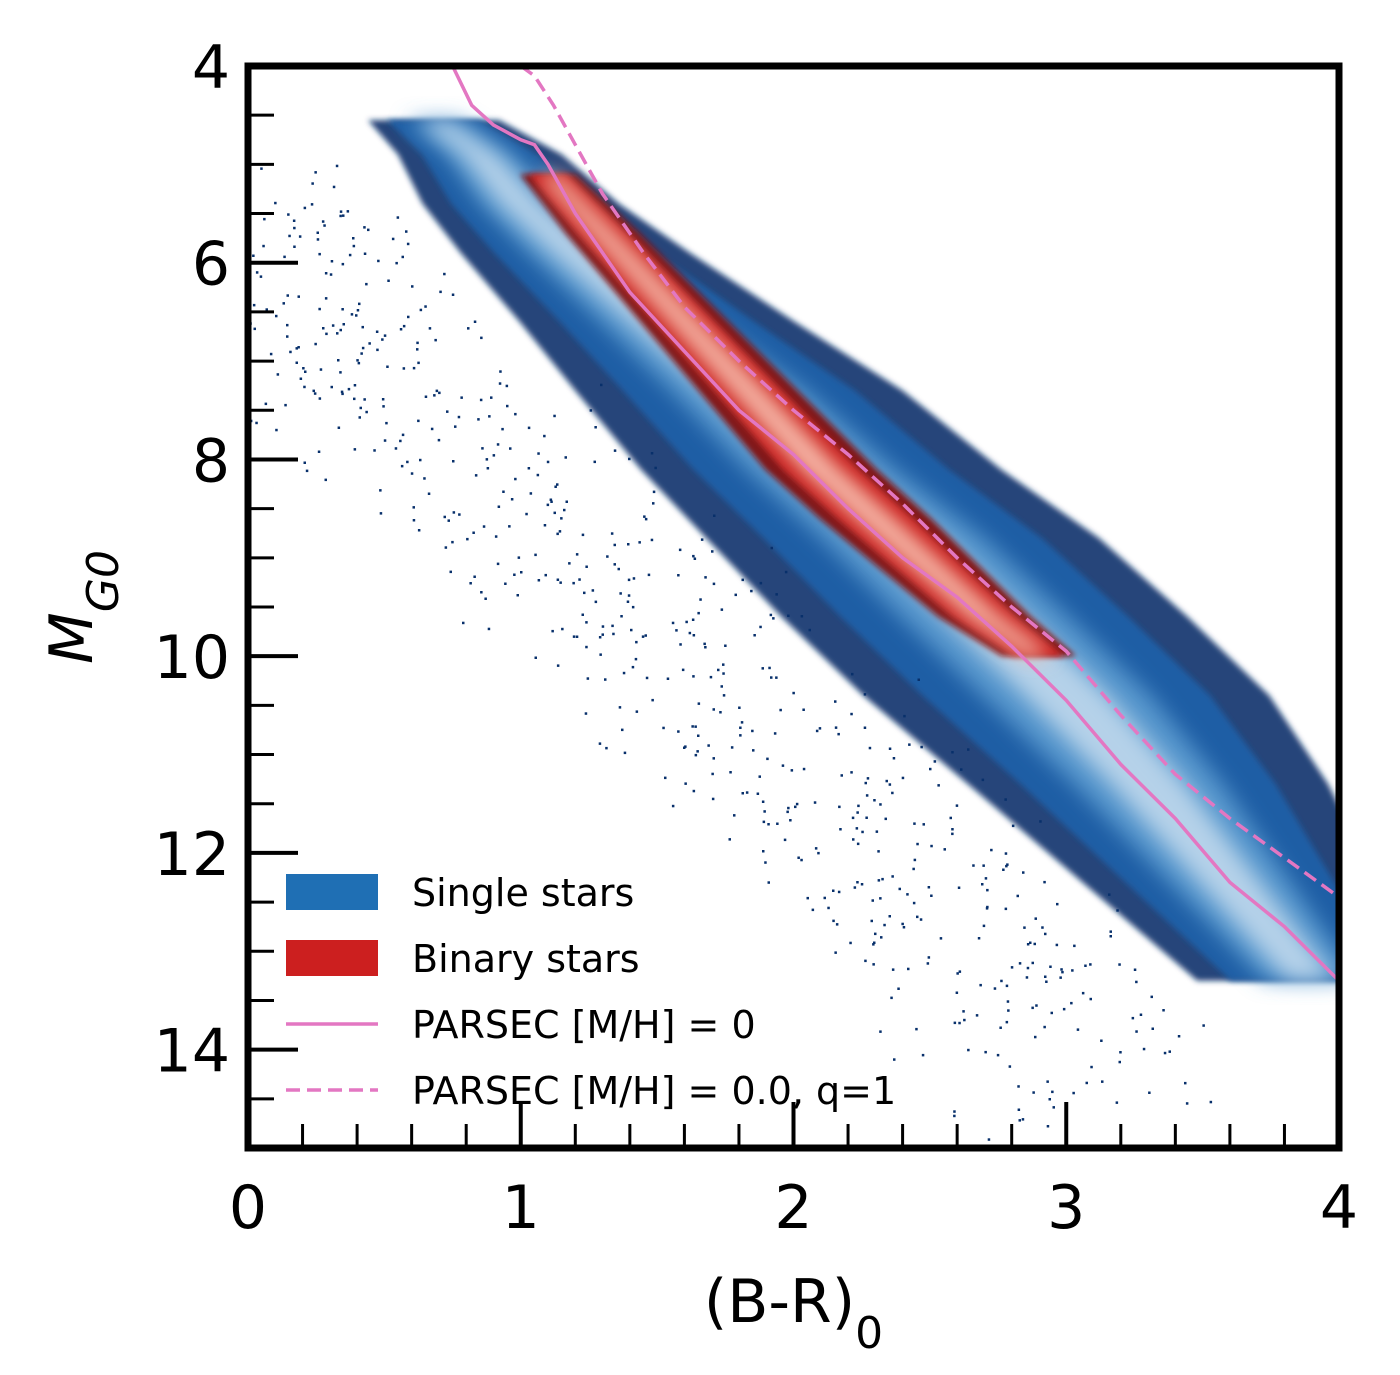  What do you see at coordinates (526, 959) in the screenshot?
I see `legend-label: Binary stars` at bounding box center [526, 959].